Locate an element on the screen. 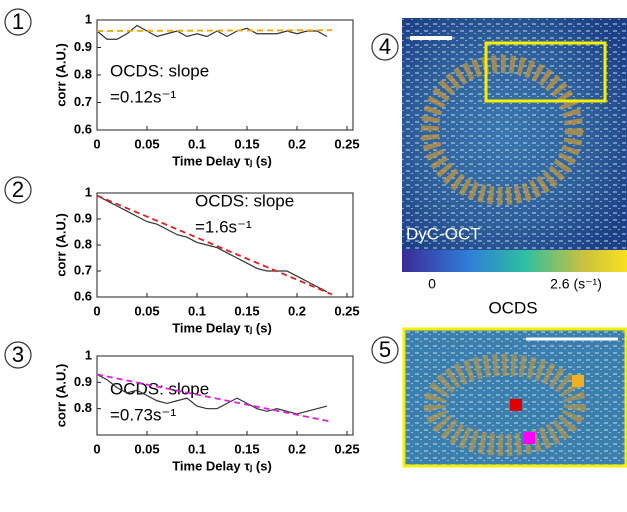 The height and width of the screenshot is (512, 627). image-label: DyC-OCT is located at coordinates (443, 233).